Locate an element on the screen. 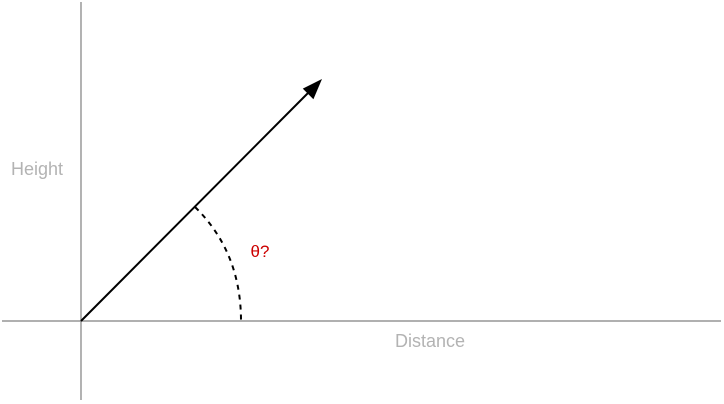  angle-label: θ? is located at coordinates (260, 251).